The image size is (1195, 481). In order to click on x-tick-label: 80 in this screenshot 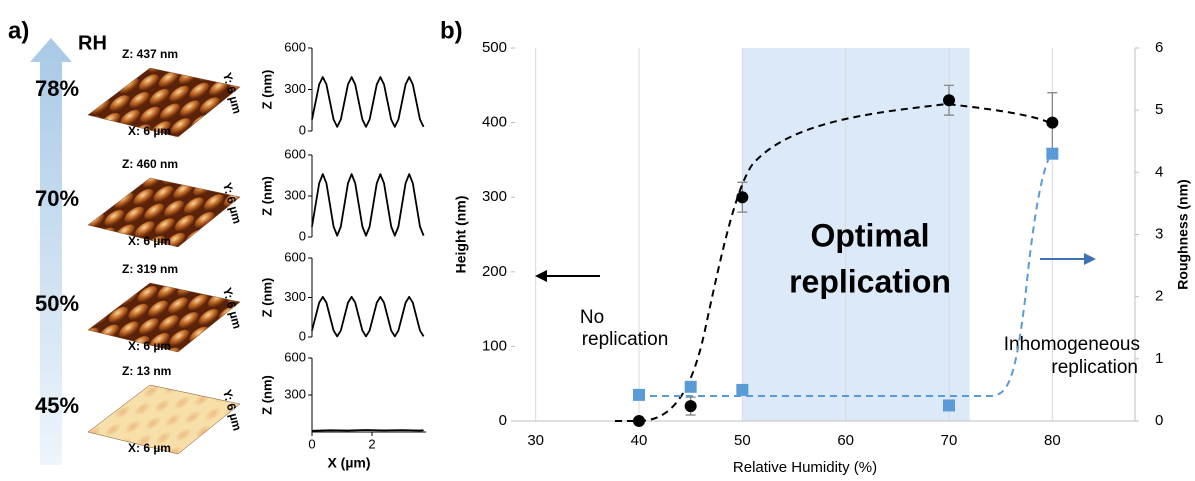, I will do `click(1052, 440)`.